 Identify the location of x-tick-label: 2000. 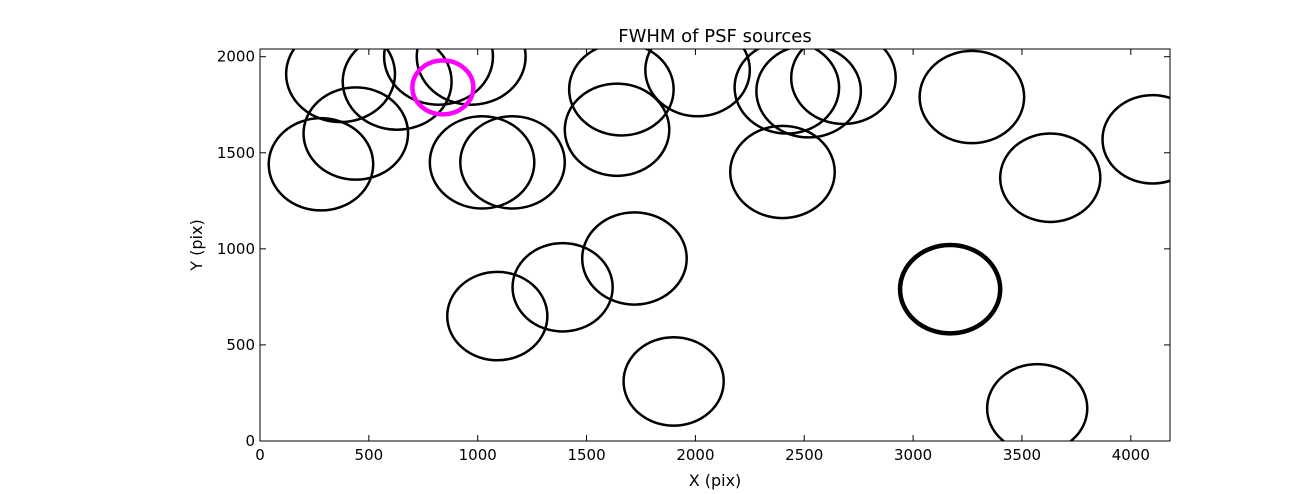
(695, 455).